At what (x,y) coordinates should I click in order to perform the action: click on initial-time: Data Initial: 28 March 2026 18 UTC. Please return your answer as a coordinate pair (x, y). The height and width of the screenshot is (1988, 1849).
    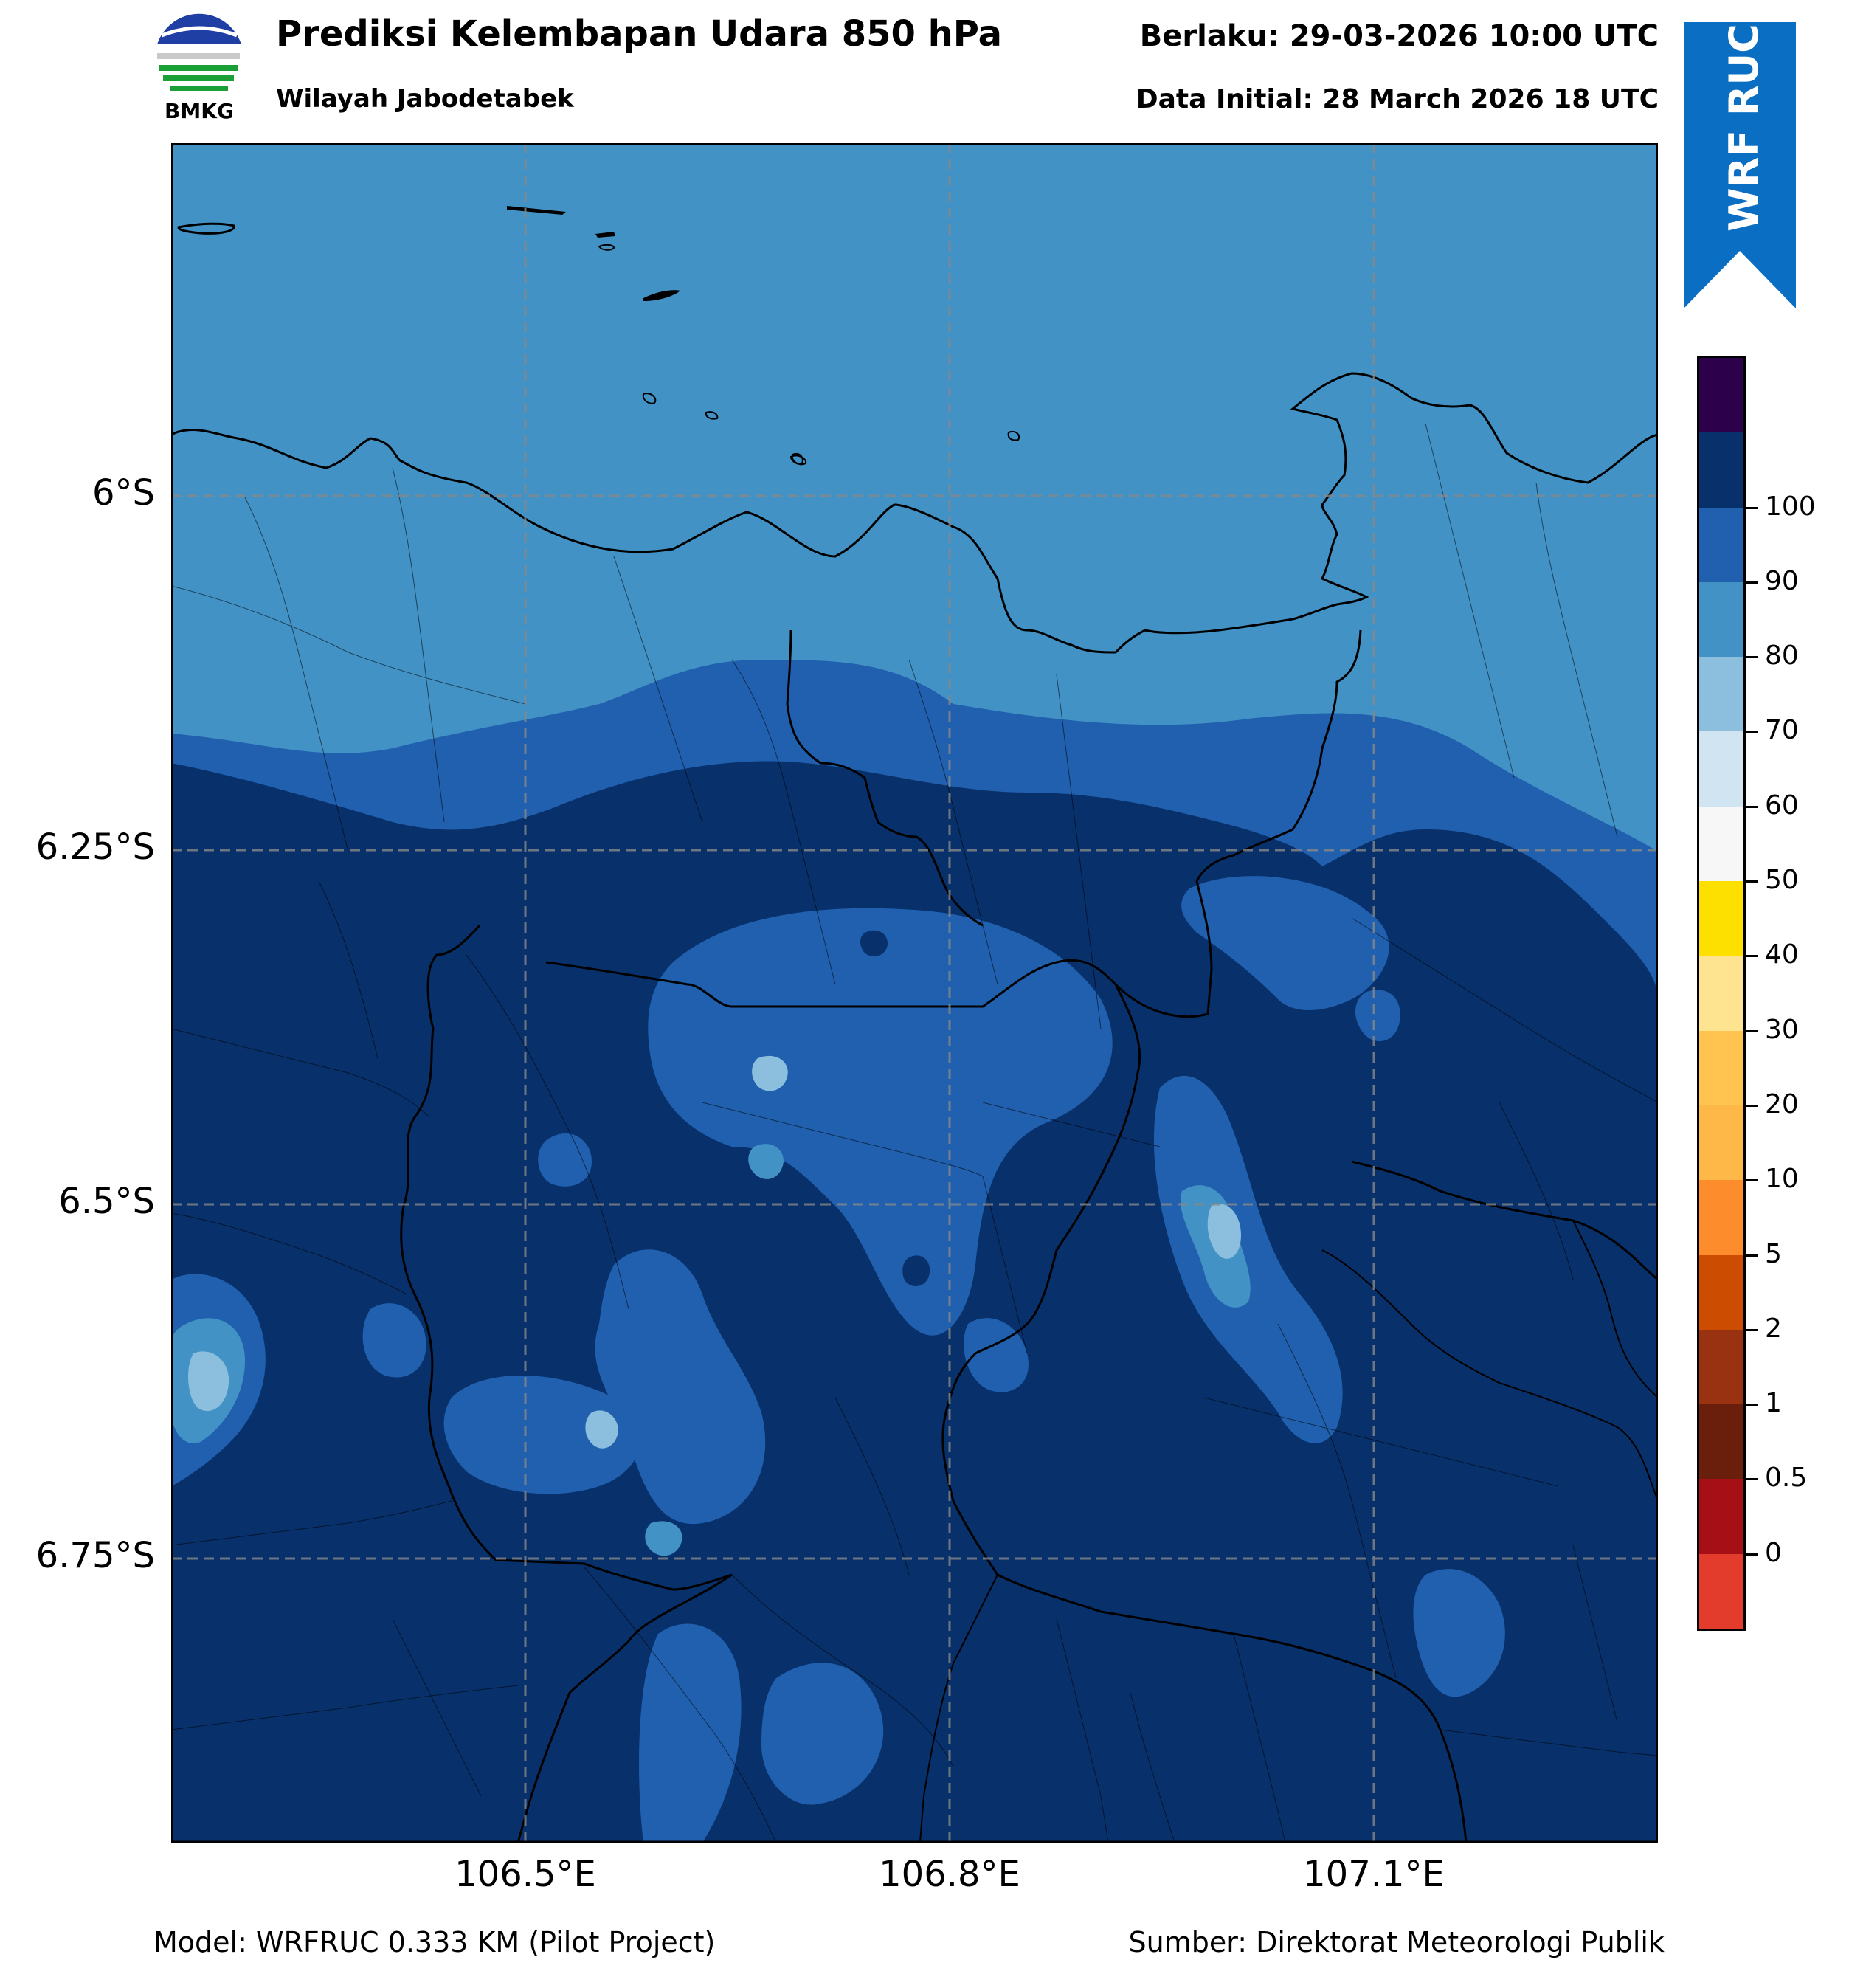
    Looking at the image, I should click on (1397, 99).